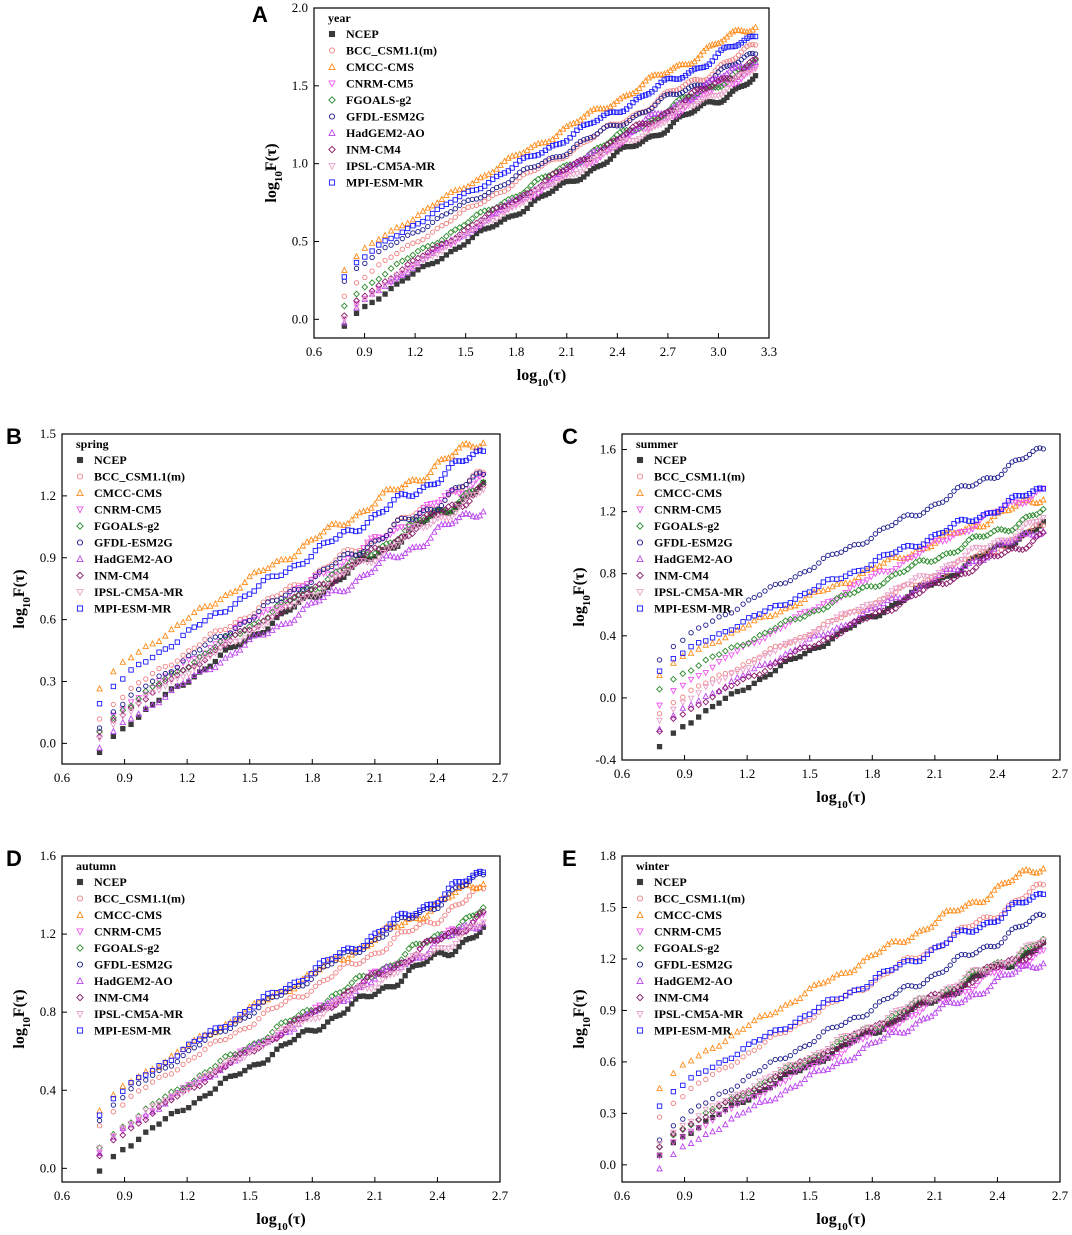 The width and height of the screenshot is (1072, 1235). What do you see at coordinates (841, 1019) in the screenshot?
I see `plot-frame-e` at bounding box center [841, 1019].